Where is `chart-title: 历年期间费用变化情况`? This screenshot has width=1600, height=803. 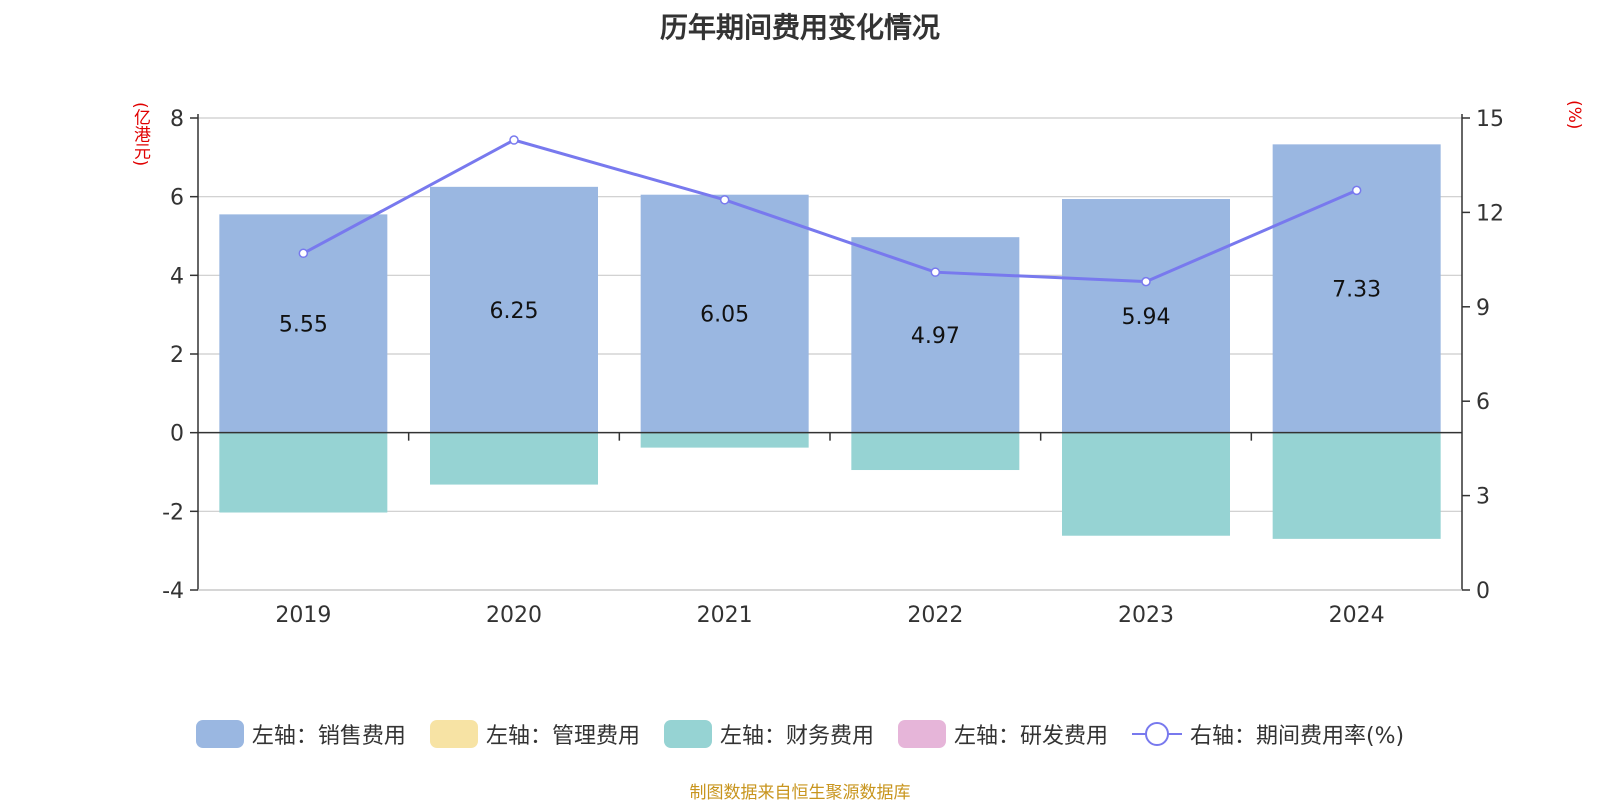 chart-title: 历年期间费用变化情况 is located at coordinates (799, 27).